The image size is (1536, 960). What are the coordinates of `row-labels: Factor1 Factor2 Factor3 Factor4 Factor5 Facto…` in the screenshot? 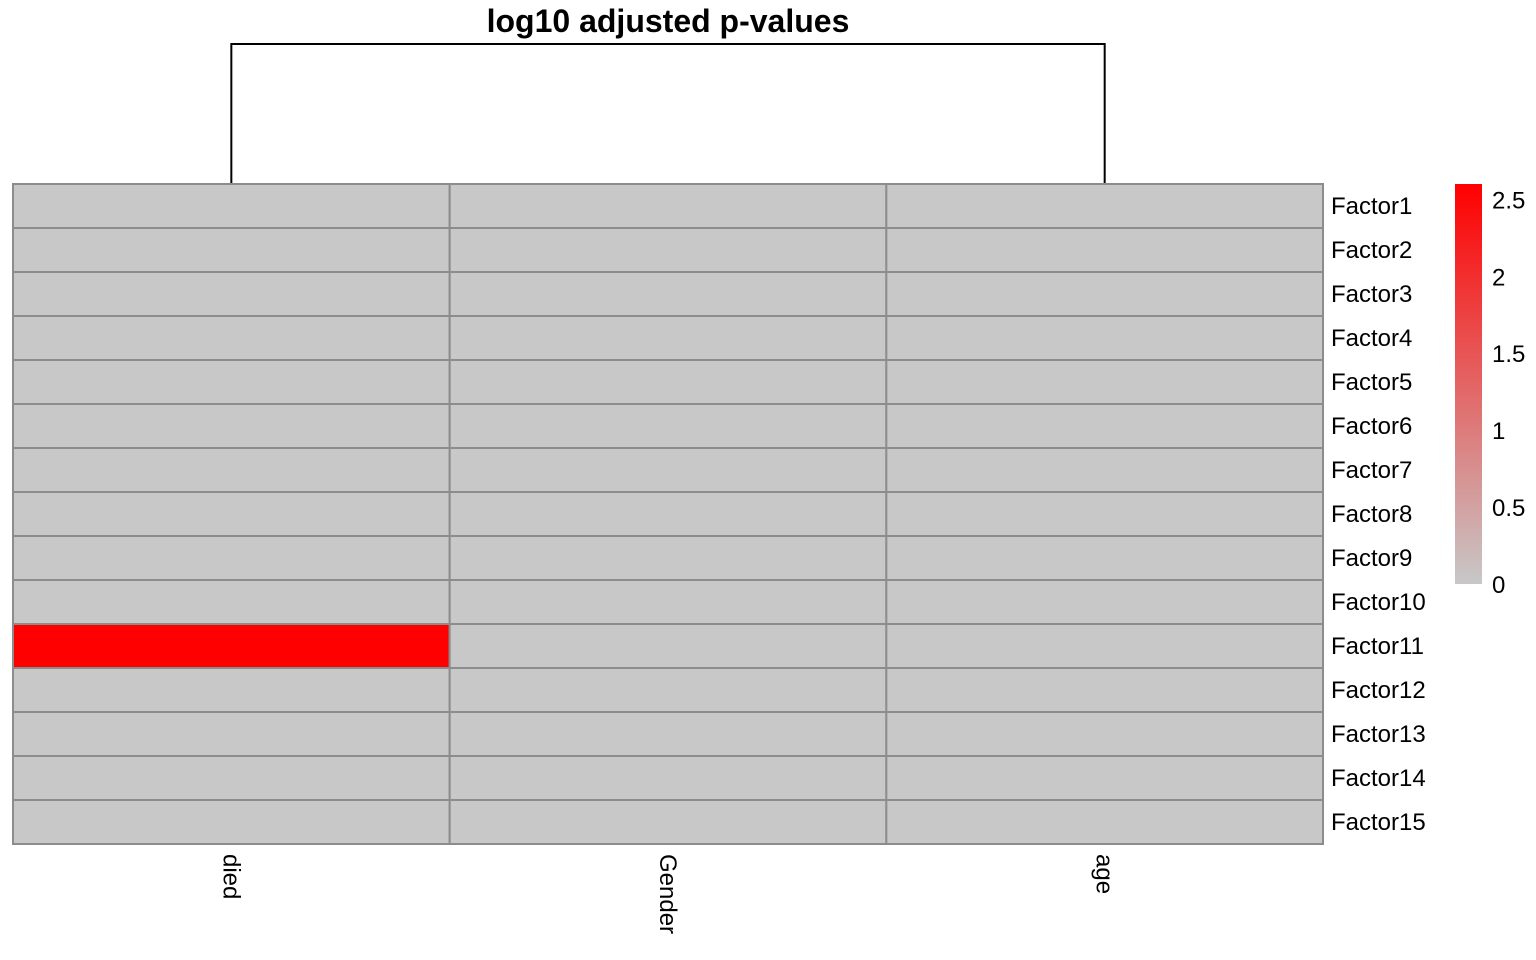 It's located at (1378, 514).